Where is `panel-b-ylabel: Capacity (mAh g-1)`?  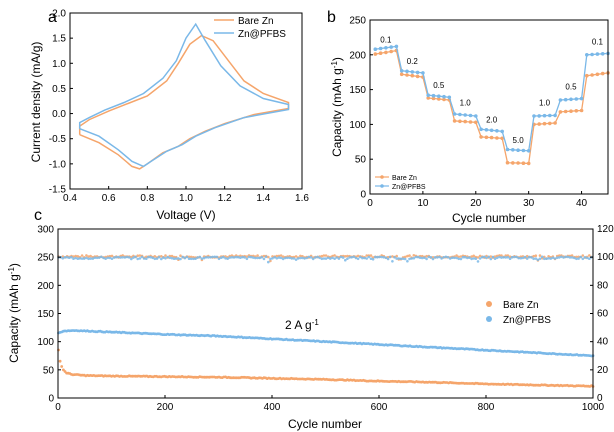
panel-b-ylabel: Capacity (mAh g-1) is located at coordinates (337, 107).